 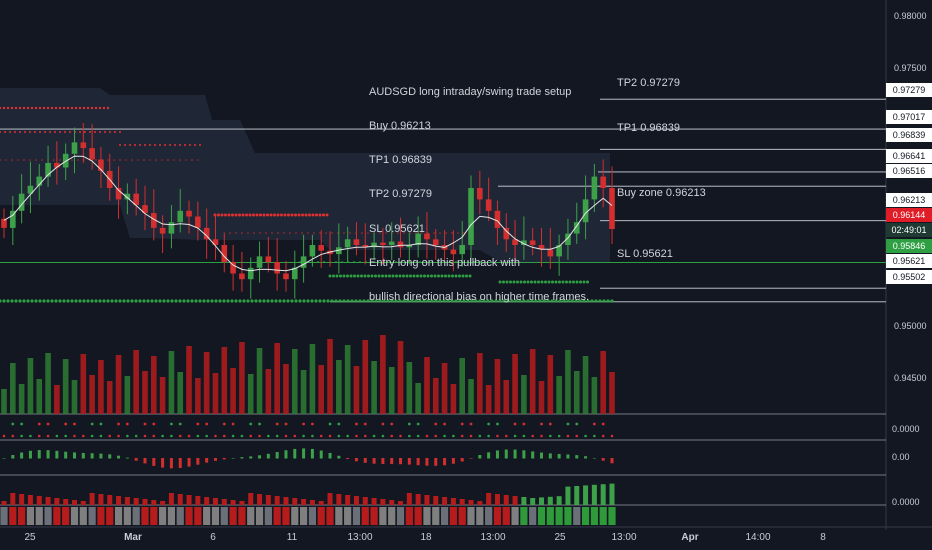 What do you see at coordinates (901, 457) in the screenshot?
I see `indicator-axis-value: 0.00` at bounding box center [901, 457].